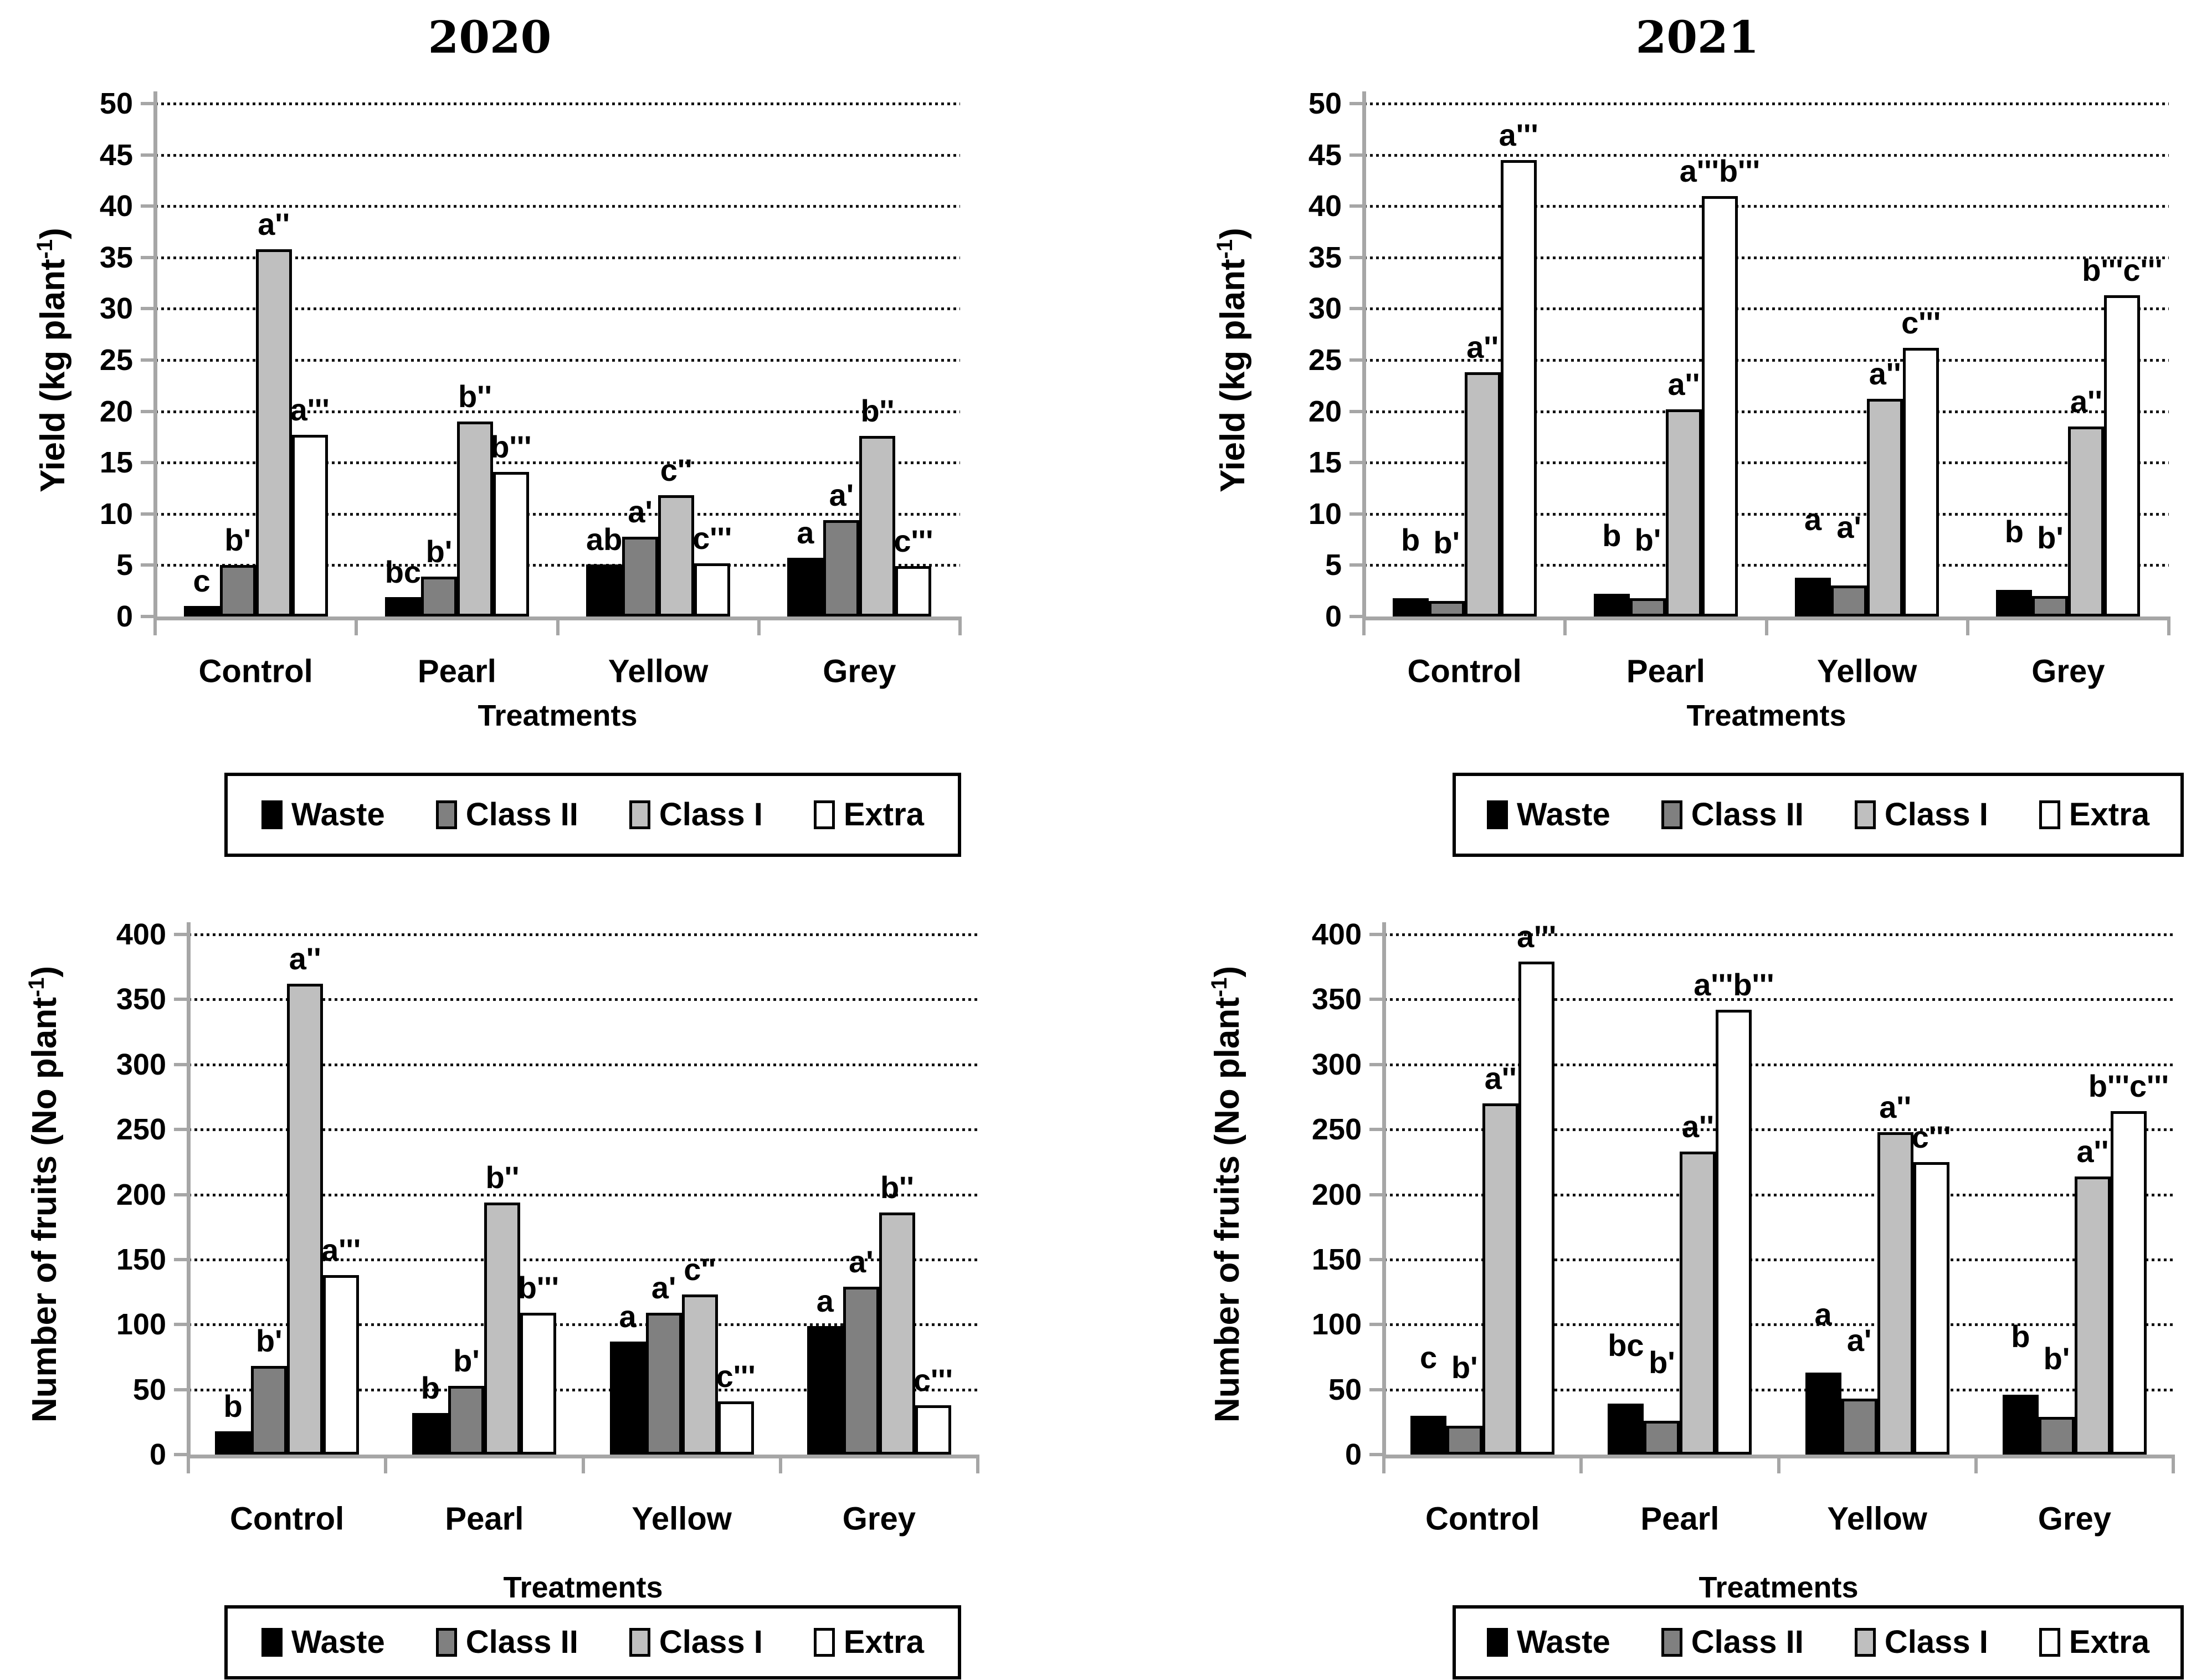 The image size is (2186, 1680). Describe the element at coordinates (1813, 596) in the screenshot. I see `bar-yield-2021-yellow-waste` at that location.